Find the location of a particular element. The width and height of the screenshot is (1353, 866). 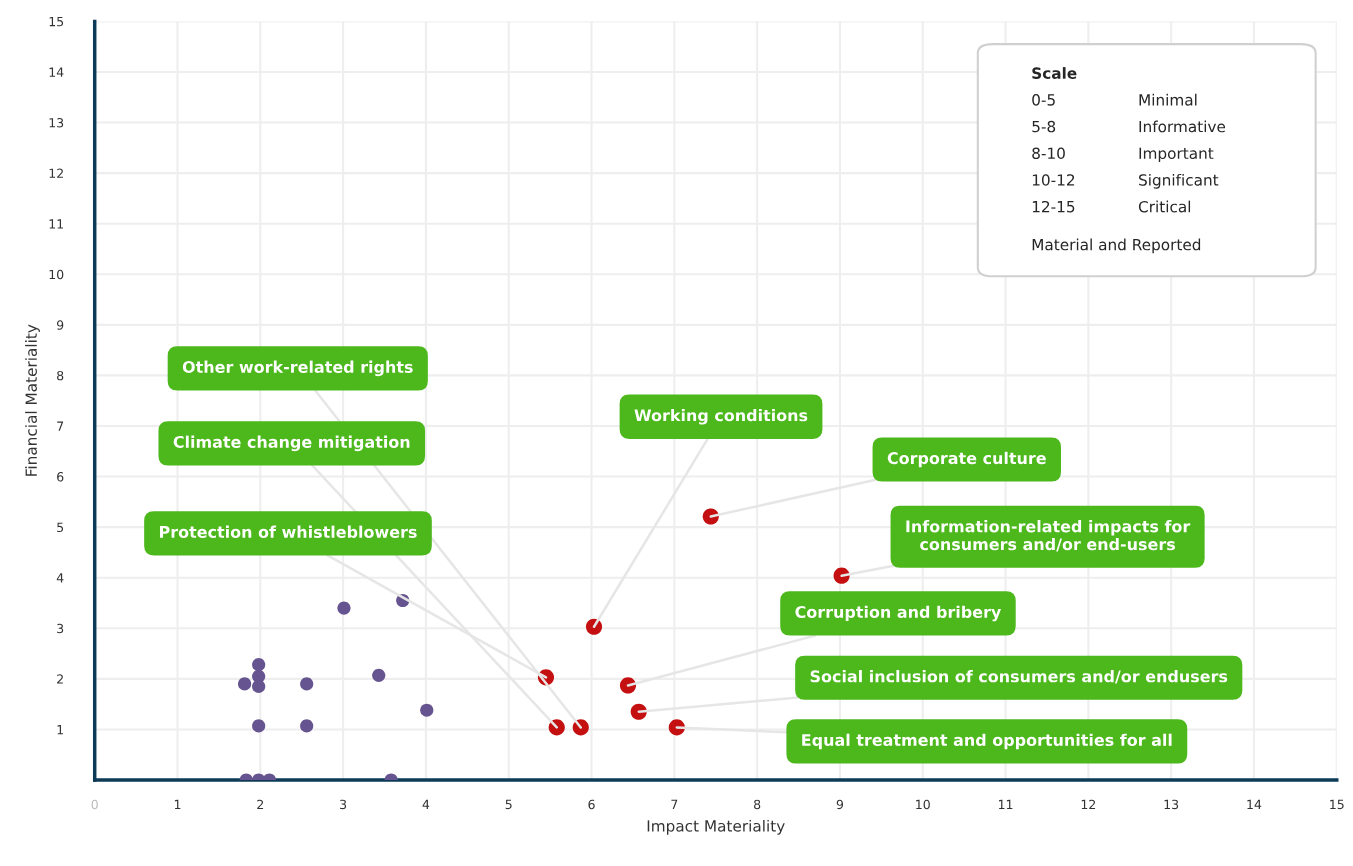

annotation: Climate change mitigation is located at coordinates (291, 443).